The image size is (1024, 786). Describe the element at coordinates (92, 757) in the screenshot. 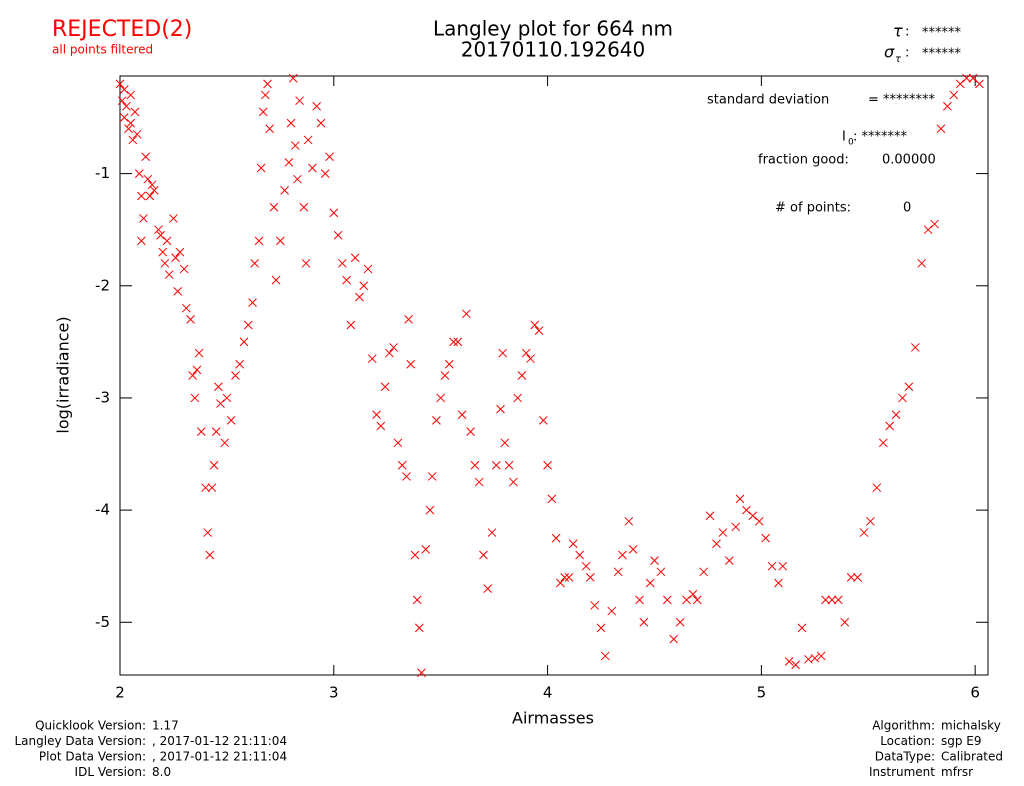

I see `footer-label: Plot Data Version:` at that location.